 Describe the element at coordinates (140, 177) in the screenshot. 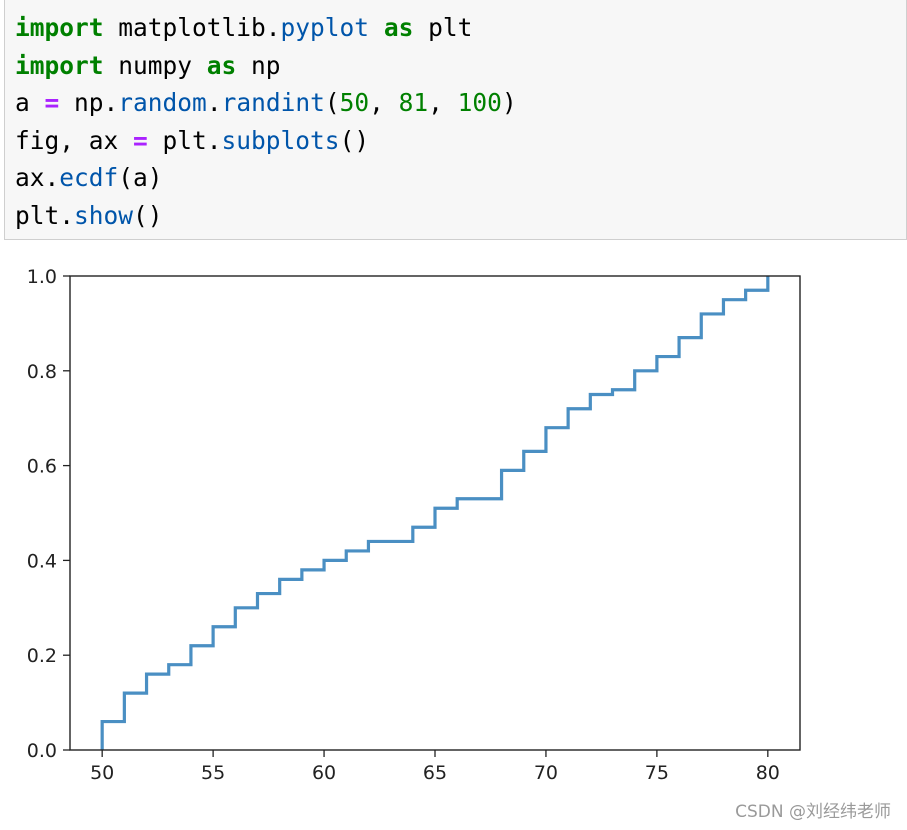

I see `code-token: (a)` at that location.